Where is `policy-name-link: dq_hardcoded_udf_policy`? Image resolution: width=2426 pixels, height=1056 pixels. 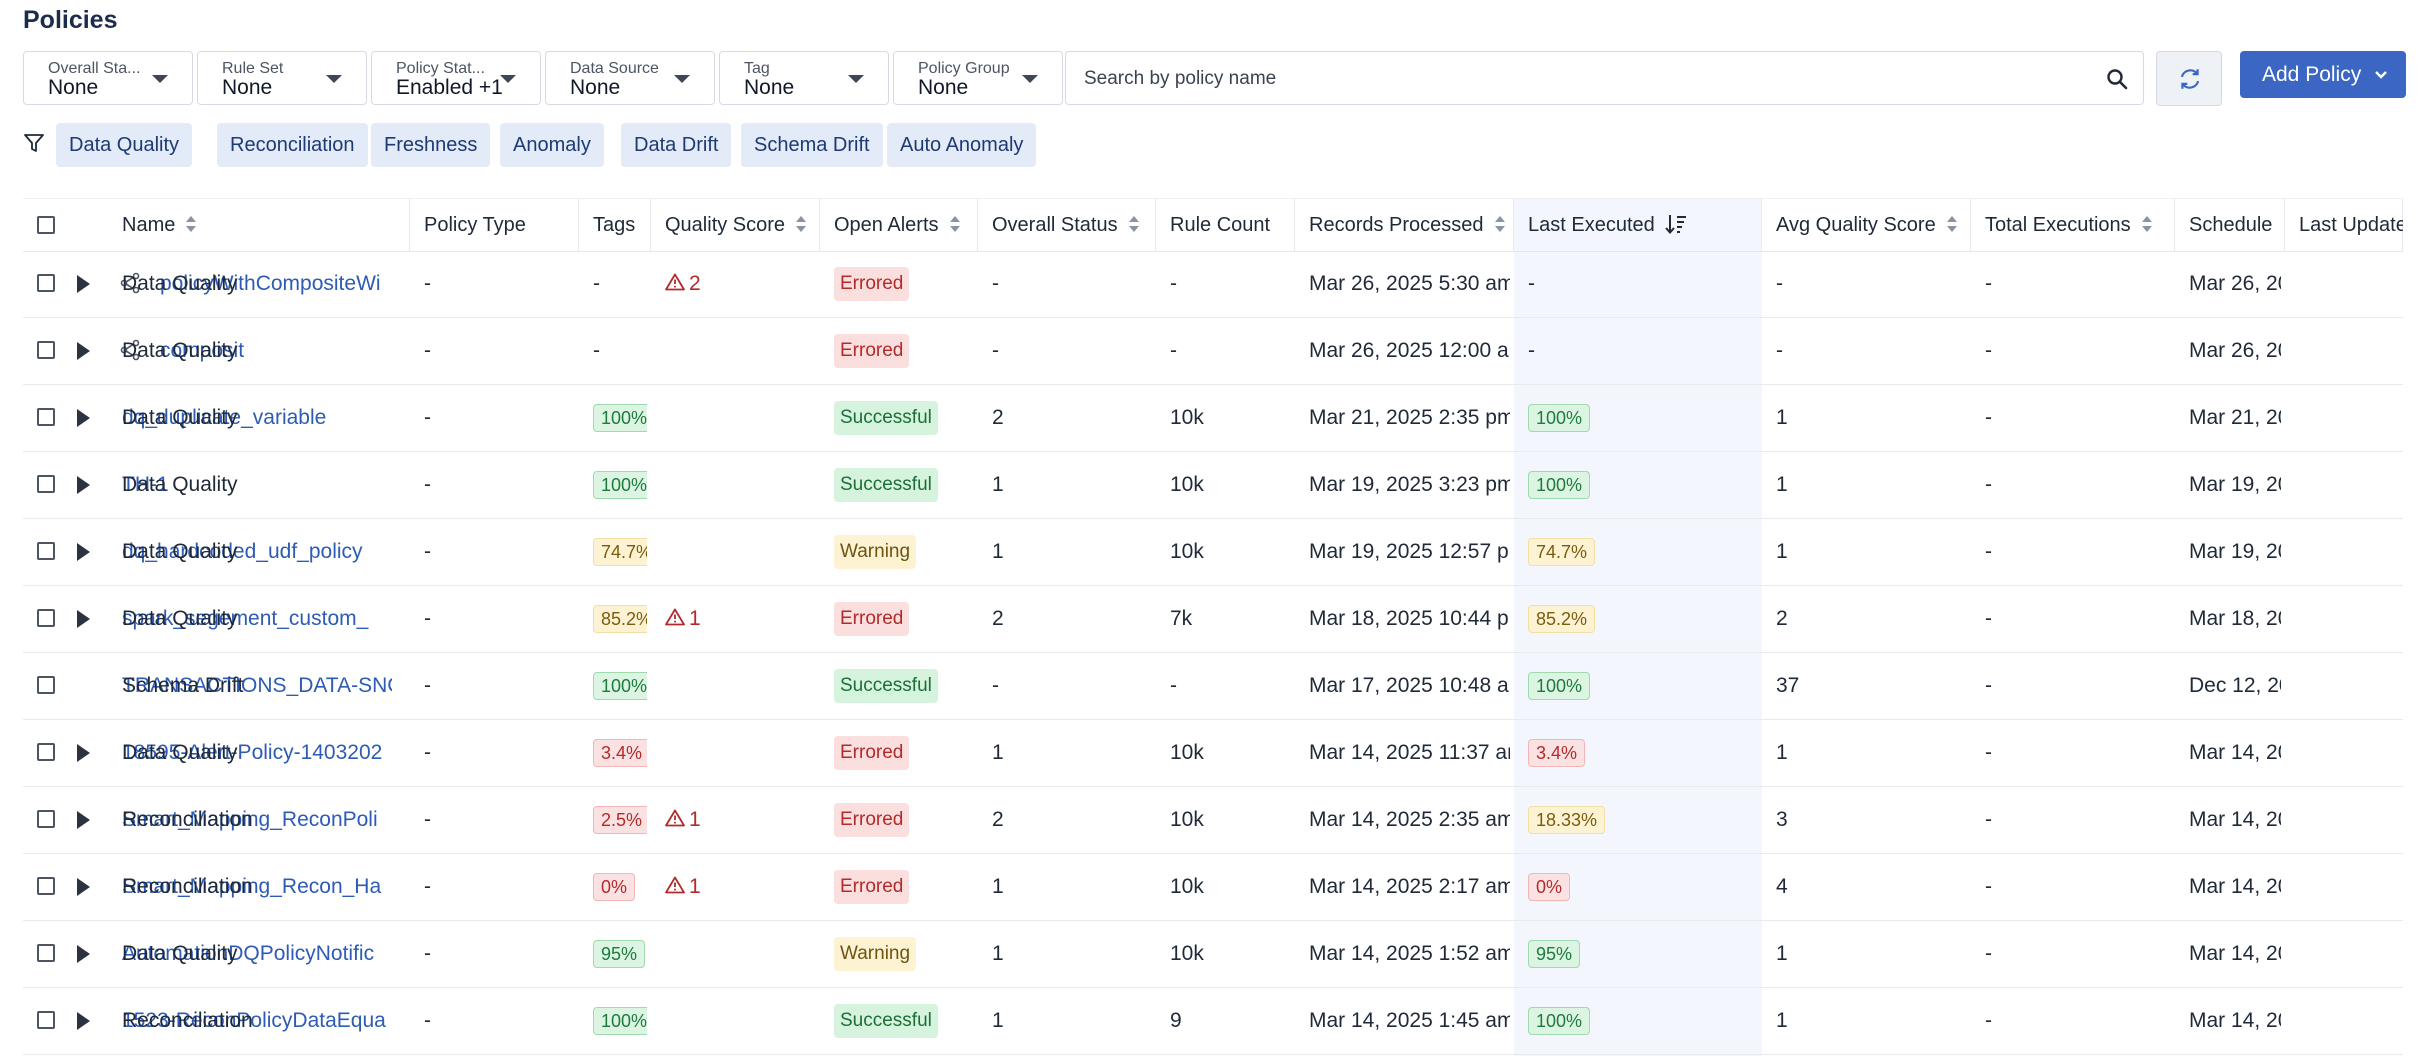
policy-name-link: dq_hardcoded_udf_policy is located at coordinates (242, 551).